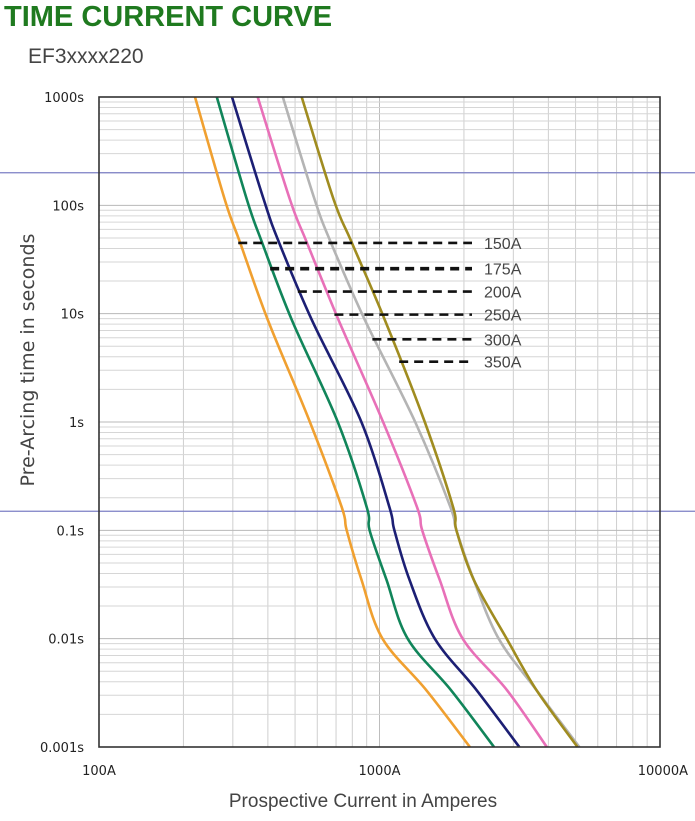 This screenshot has height=821, width=695. Describe the element at coordinates (663, 771) in the screenshot. I see `x-tick-label: 10000A` at that location.